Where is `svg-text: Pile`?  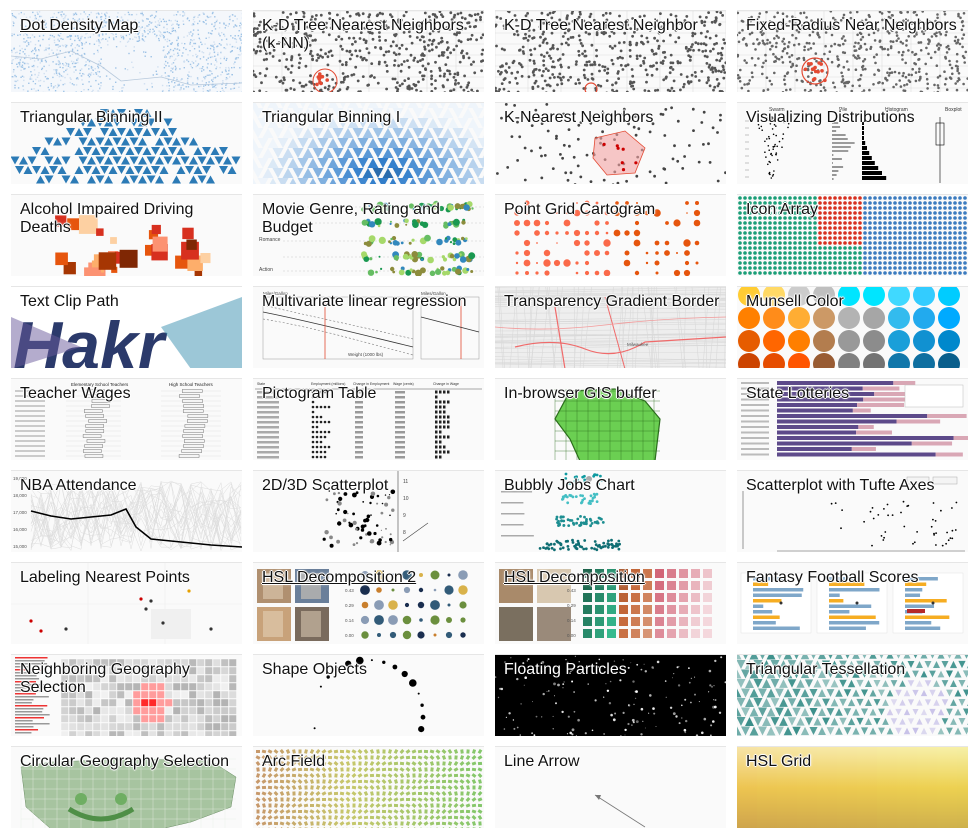
svg-text: Pile is located at coordinates (843, 110).